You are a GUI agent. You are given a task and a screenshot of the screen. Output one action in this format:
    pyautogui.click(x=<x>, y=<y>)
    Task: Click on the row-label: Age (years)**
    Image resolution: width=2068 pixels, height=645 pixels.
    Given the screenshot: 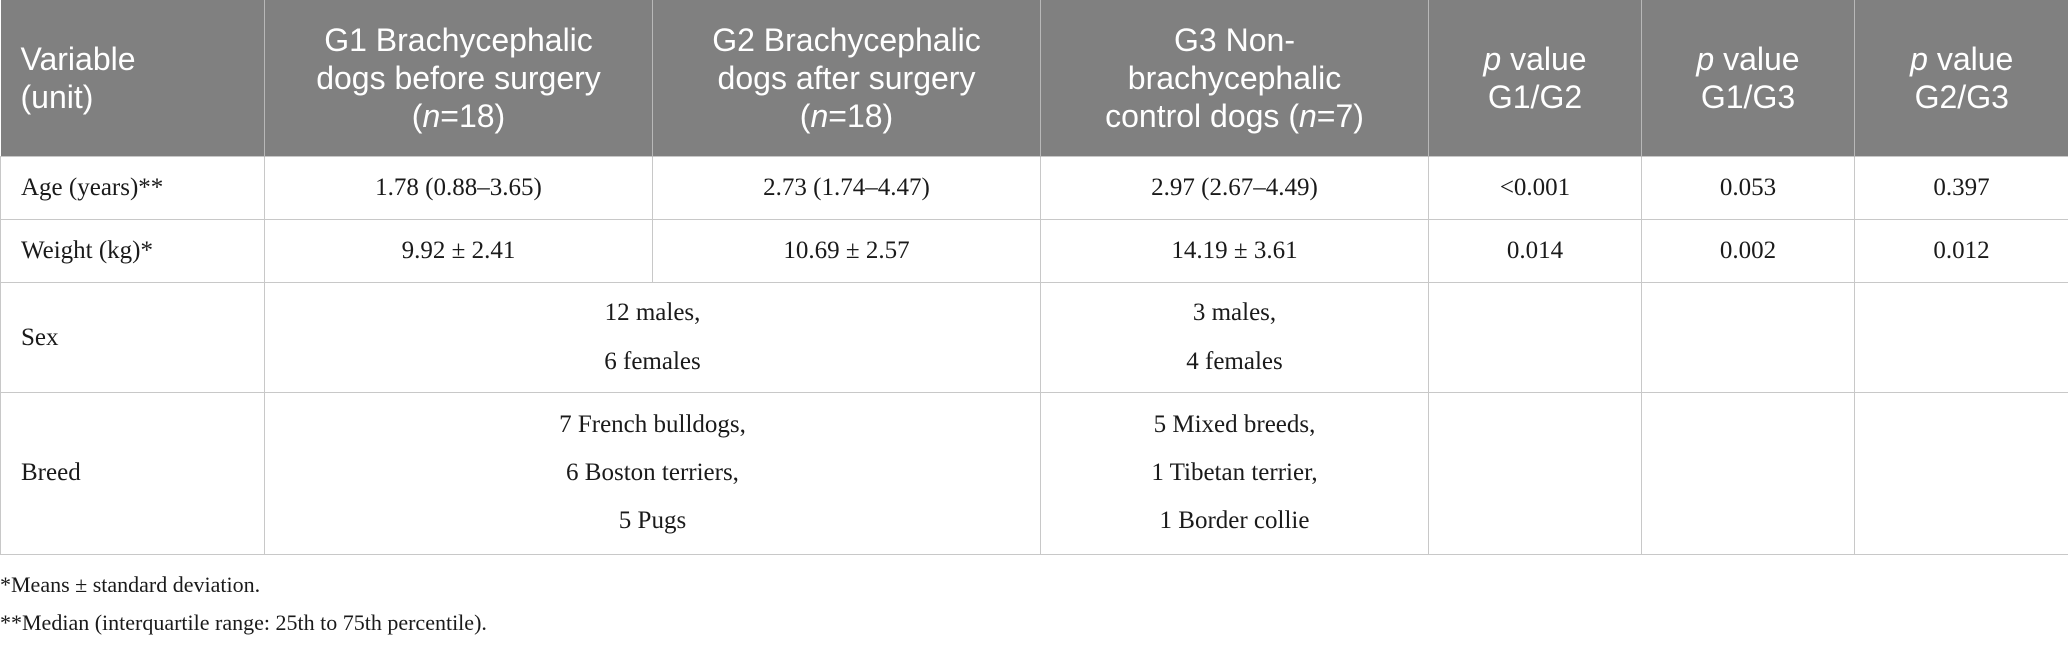 What is the action you would take?
    pyautogui.click(x=132, y=187)
    